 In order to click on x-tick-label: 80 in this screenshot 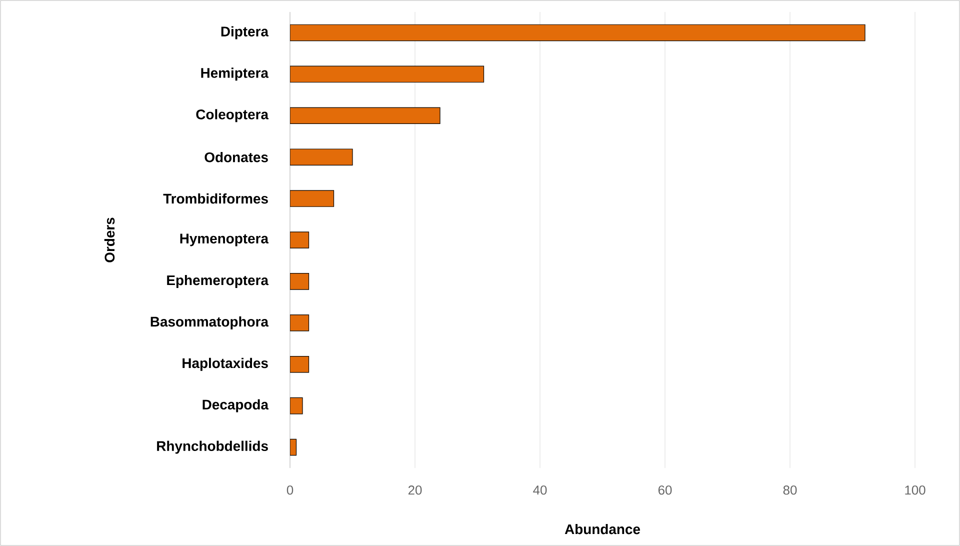, I will do `click(790, 490)`.